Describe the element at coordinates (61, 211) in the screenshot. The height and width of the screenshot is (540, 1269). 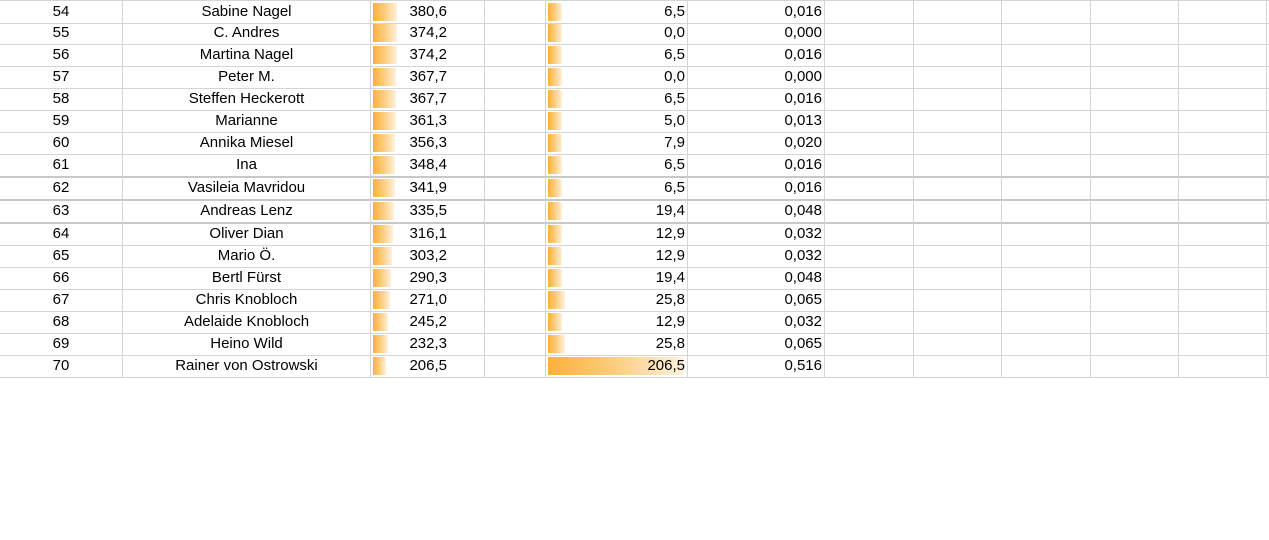
I see `rank-cell: 63` at that location.